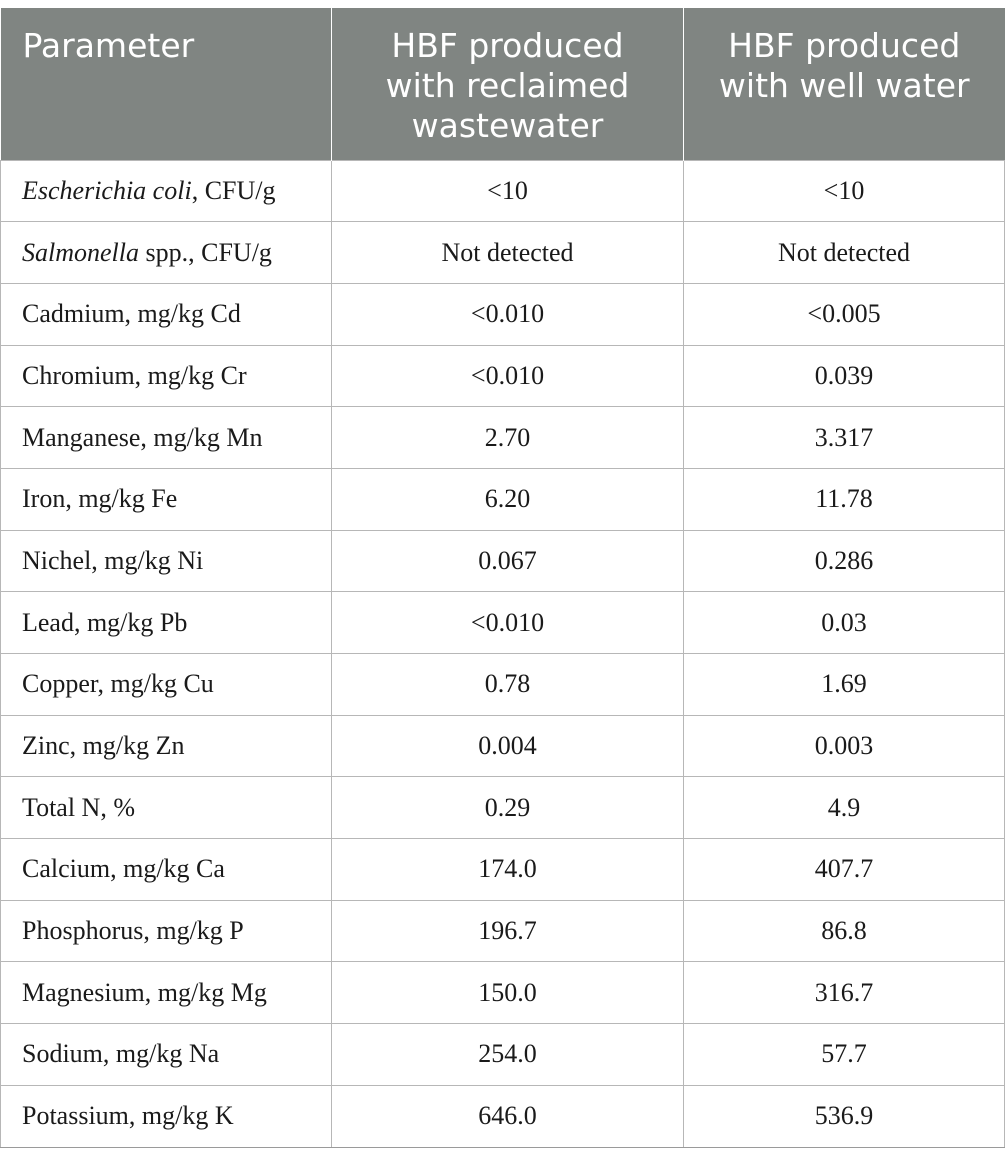 This screenshot has width=1005, height=1161. I want to click on table-row: Sodium, mg/kg Na 254.0 57.7, so click(502, 1054).